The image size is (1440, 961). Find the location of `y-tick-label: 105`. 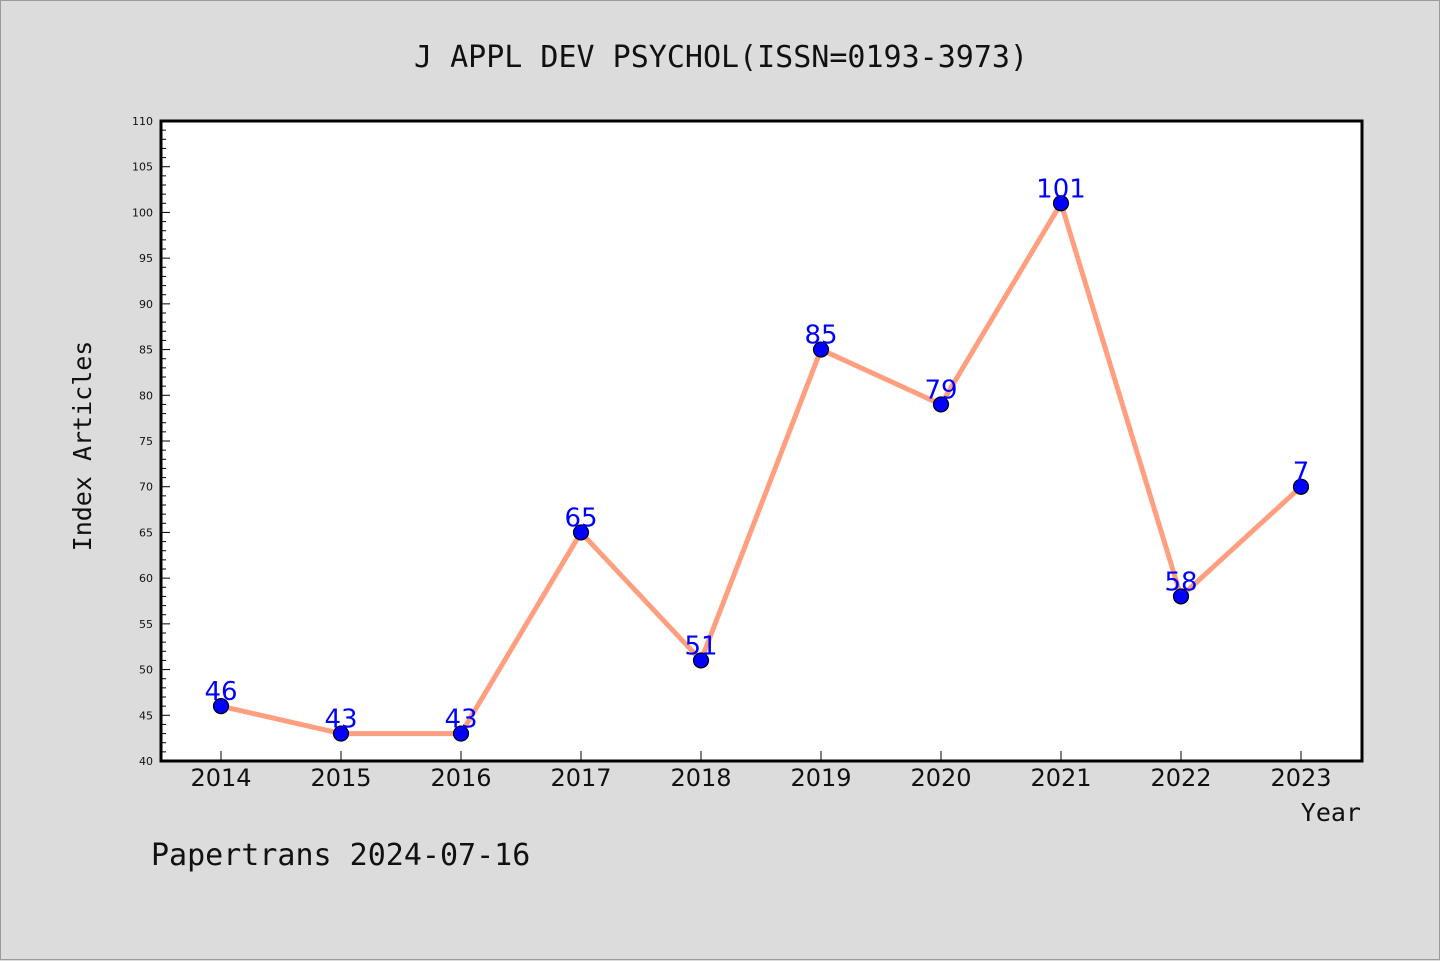

y-tick-label: 105 is located at coordinates (142, 167).